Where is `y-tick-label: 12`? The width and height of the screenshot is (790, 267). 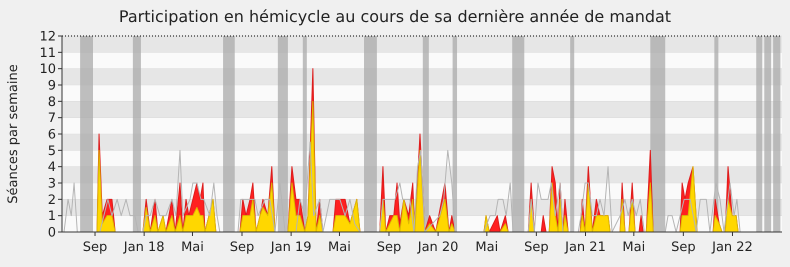
y-tick-label: 12 is located at coordinates (47, 37).